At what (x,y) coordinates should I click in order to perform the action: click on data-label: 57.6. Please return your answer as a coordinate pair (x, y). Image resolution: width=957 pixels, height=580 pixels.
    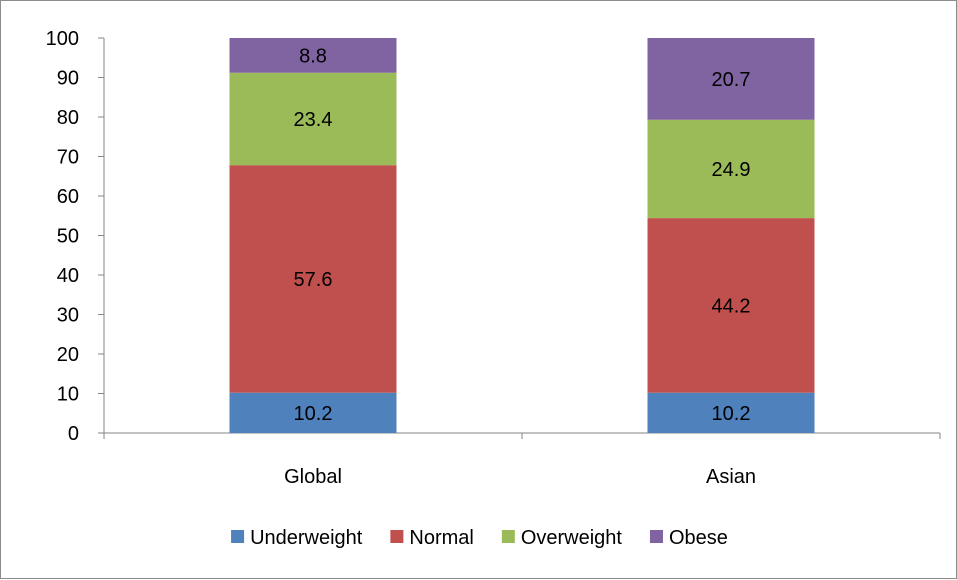
    Looking at the image, I should click on (313, 280).